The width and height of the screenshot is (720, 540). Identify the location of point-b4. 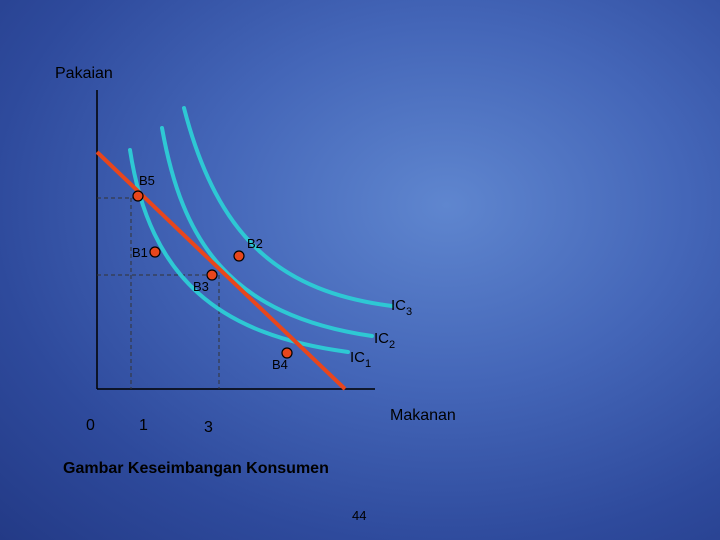
(287, 353).